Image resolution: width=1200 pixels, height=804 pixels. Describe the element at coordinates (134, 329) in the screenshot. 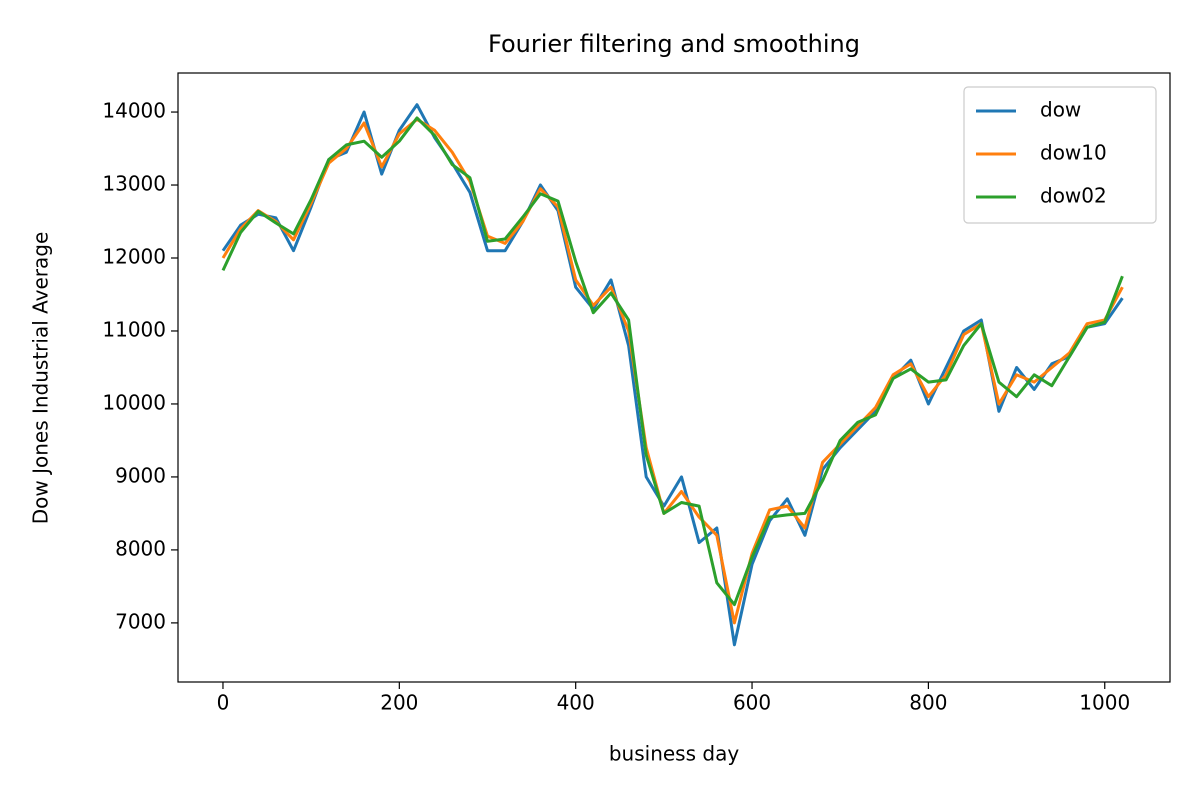

I see `y-tick-label: 11000` at that location.